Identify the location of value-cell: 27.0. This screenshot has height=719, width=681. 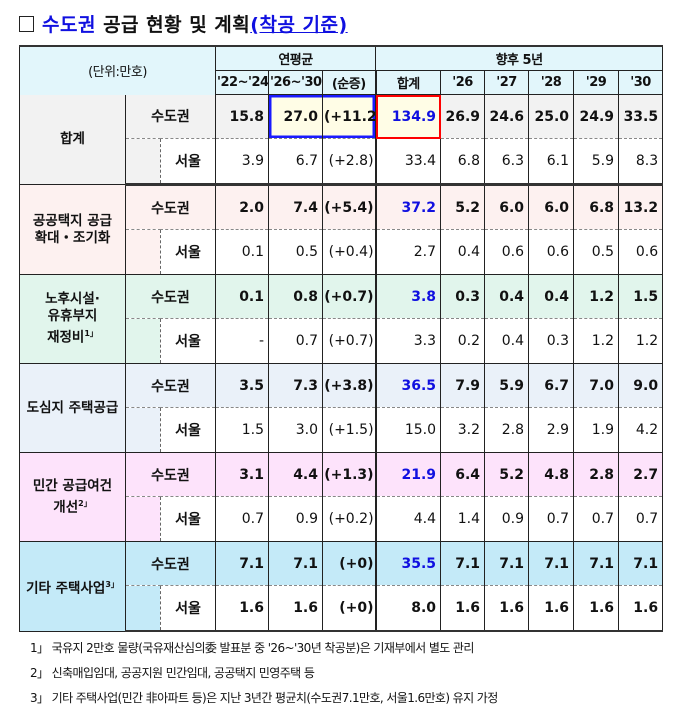
(295, 116).